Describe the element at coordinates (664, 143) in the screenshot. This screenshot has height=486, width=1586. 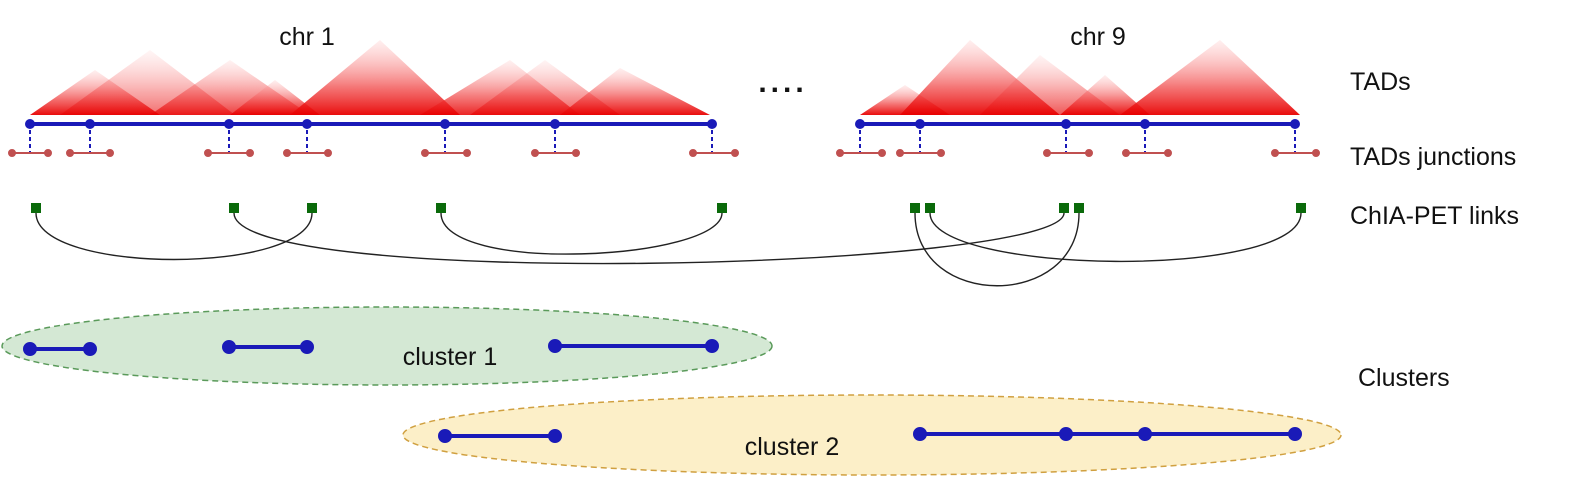
I see `tad-junctions` at that location.